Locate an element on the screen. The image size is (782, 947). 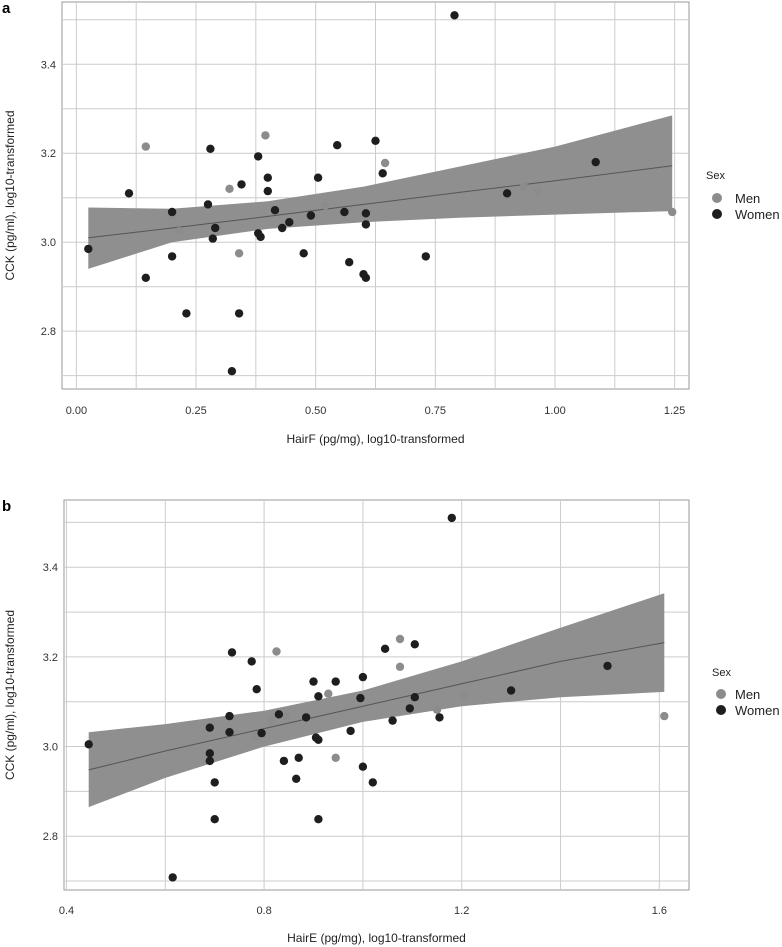
regression-line-a is located at coordinates (380, 202).